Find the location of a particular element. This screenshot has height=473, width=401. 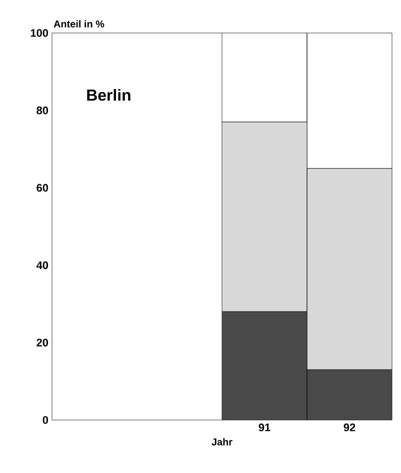

x-axis-title: Jahr is located at coordinates (222, 442).